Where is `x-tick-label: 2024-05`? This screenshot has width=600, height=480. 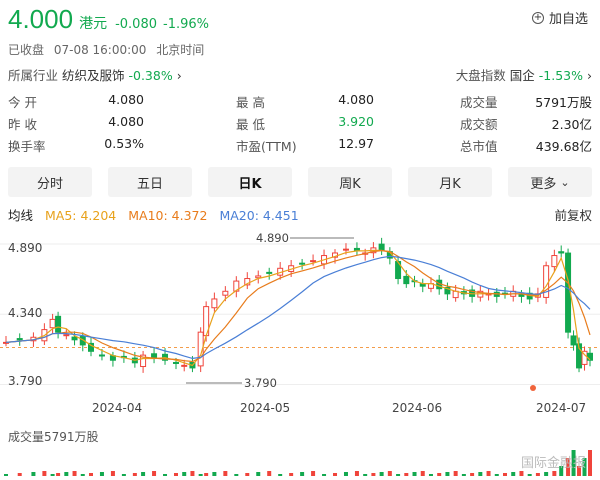
x-tick-label: 2024-05 is located at coordinates (265, 408).